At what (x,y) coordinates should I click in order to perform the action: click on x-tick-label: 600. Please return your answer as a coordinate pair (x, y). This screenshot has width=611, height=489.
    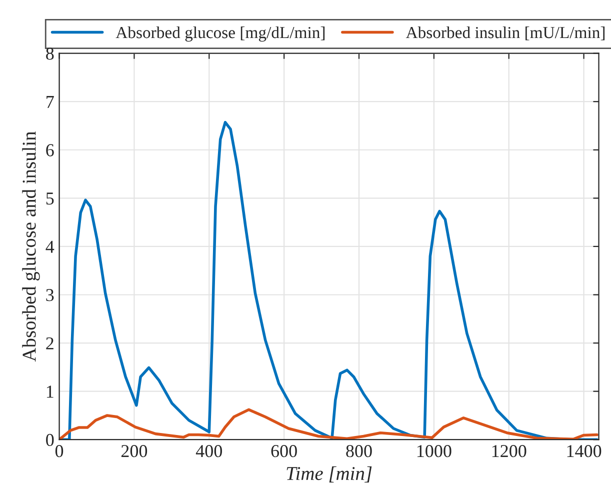
    Looking at the image, I should click on (284, 451).